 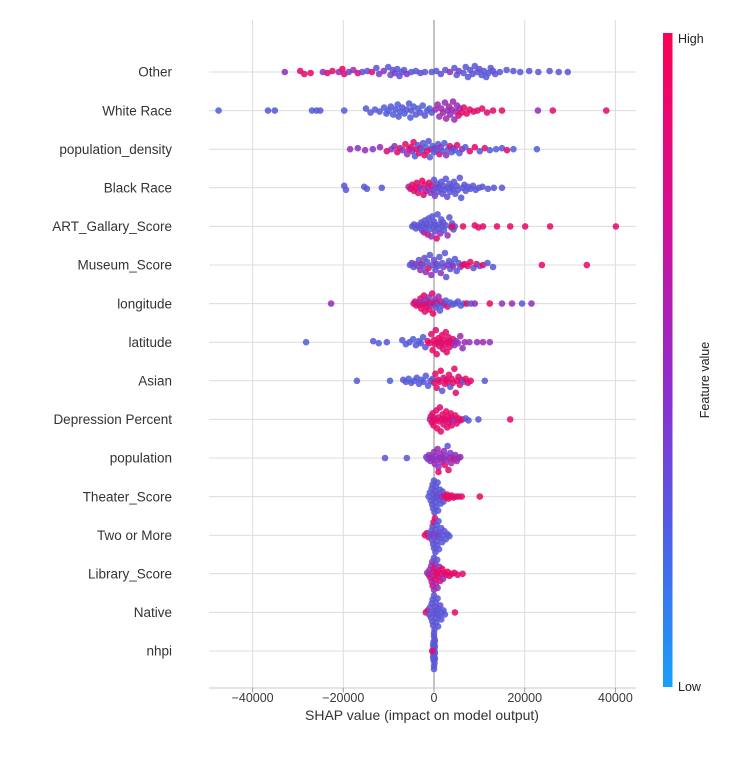 I want to click on feature-label: Library_Score, so click(x=130, y=574).